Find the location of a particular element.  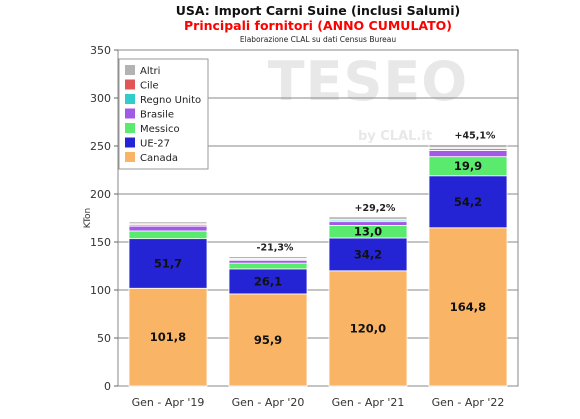

y-tick-label: 0 is located at coordinates (107, 386).